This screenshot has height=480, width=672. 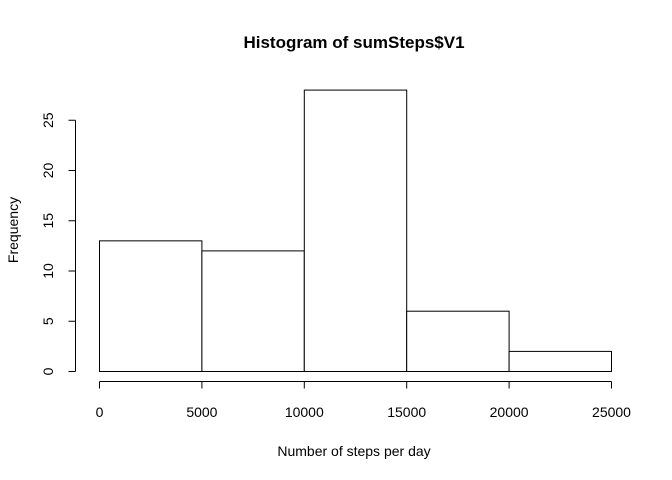 I want to click on x-tick-label-3: 15000, so click(x=406, y=412).